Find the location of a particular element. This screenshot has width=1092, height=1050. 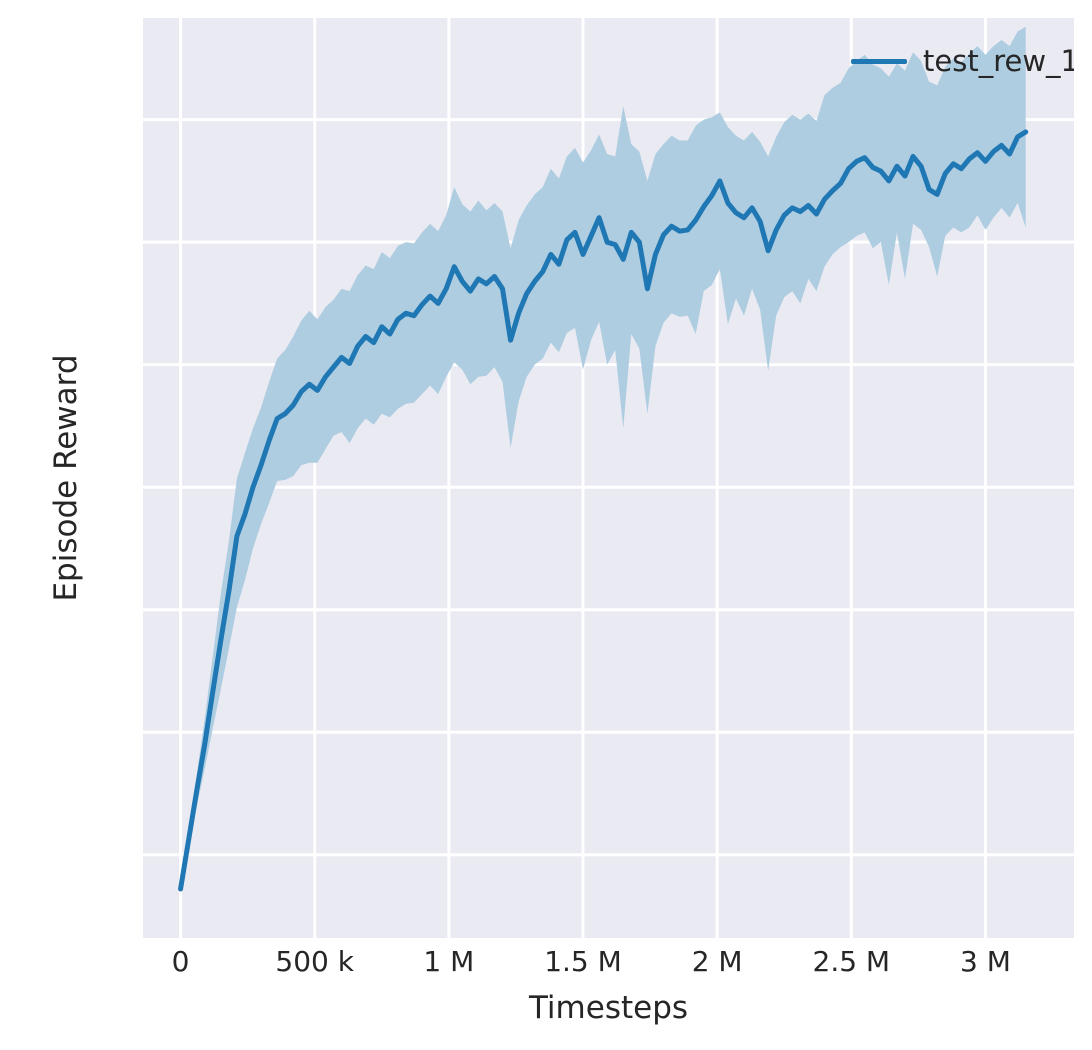

y-axis-label: Episode Reward is located at coordinates (66, 478).